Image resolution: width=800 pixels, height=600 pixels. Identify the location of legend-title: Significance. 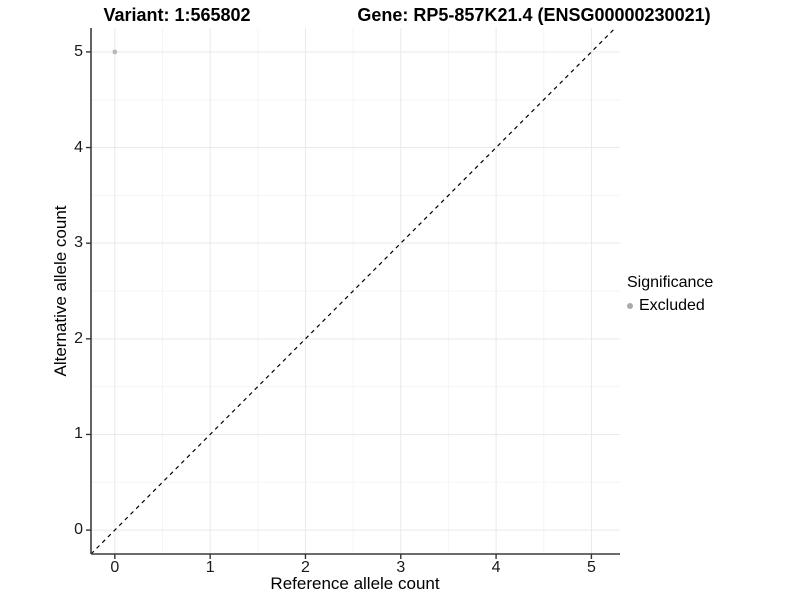
(670, 282).